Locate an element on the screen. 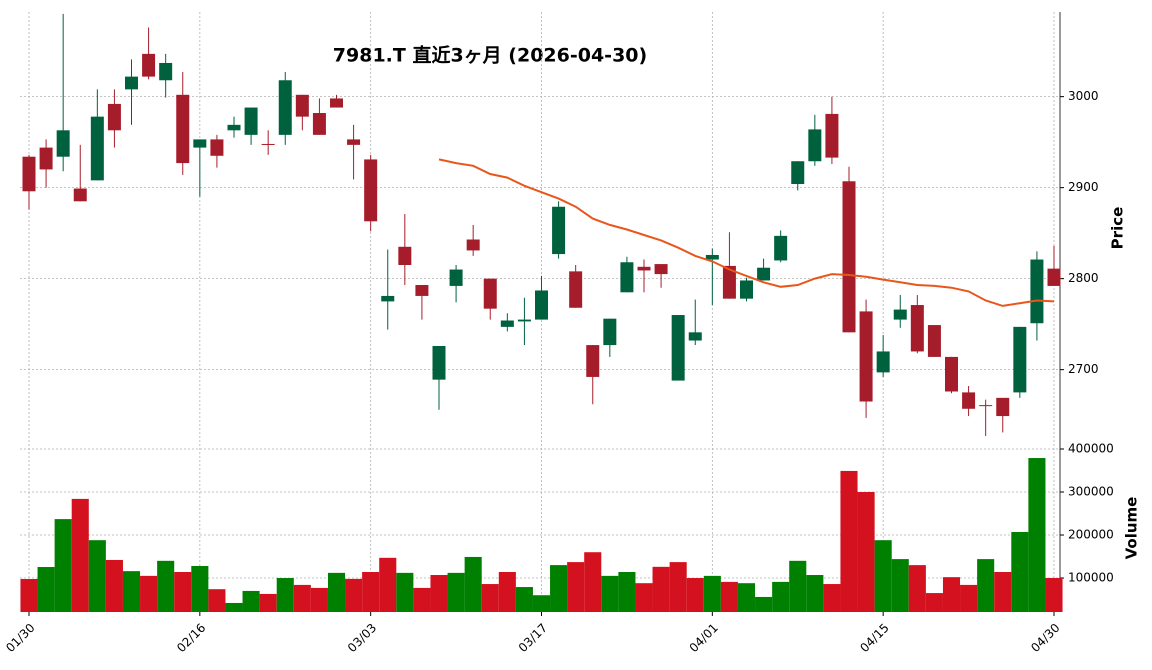 This screenshot has width=1152, height=670. y-tick-label: 100000 is located at coordinates (1091, 578).